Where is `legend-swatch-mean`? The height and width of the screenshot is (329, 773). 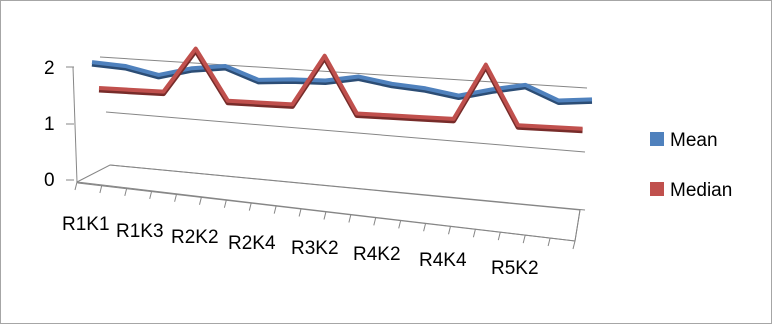 legend-swatch-mean is located at coordinates (657, 139).